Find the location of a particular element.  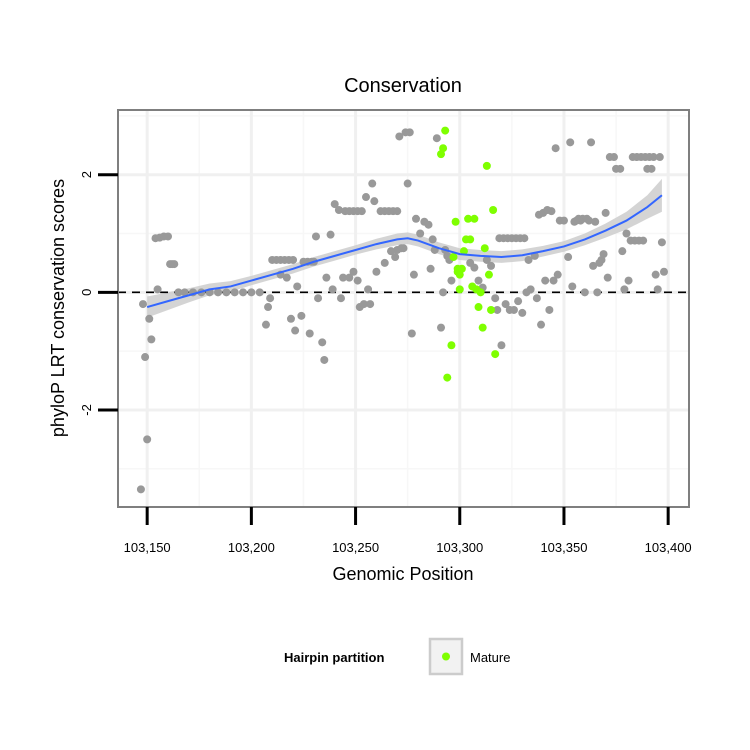

legend-key-box is located at coordinates (446, 656).